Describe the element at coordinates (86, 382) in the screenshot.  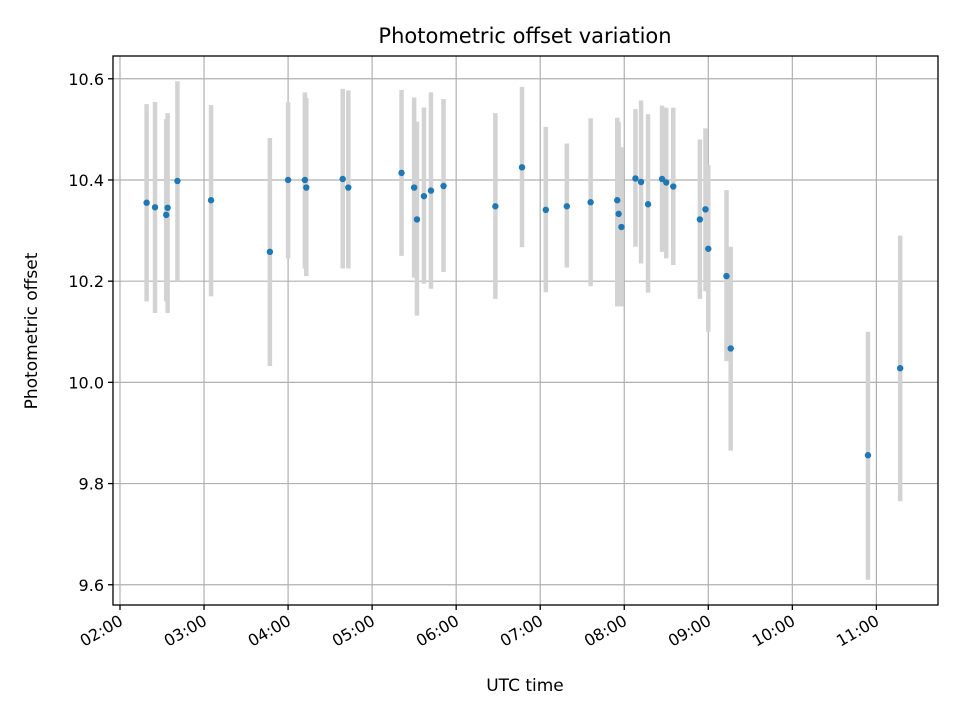
I see `y-tick-label: 10.0` at that location.